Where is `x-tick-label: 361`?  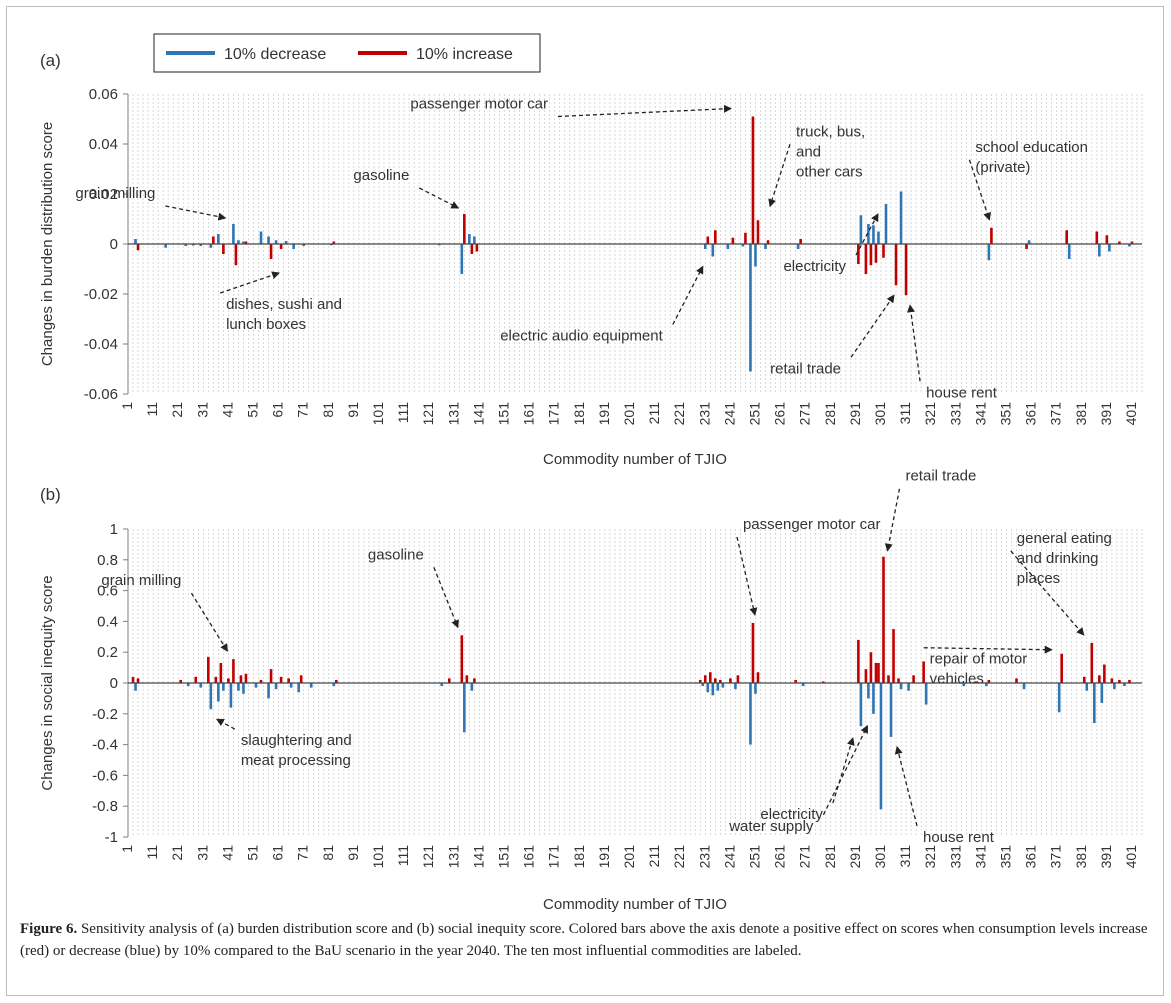
x-tick-label: 361 is located at coordinates (1031, 414).